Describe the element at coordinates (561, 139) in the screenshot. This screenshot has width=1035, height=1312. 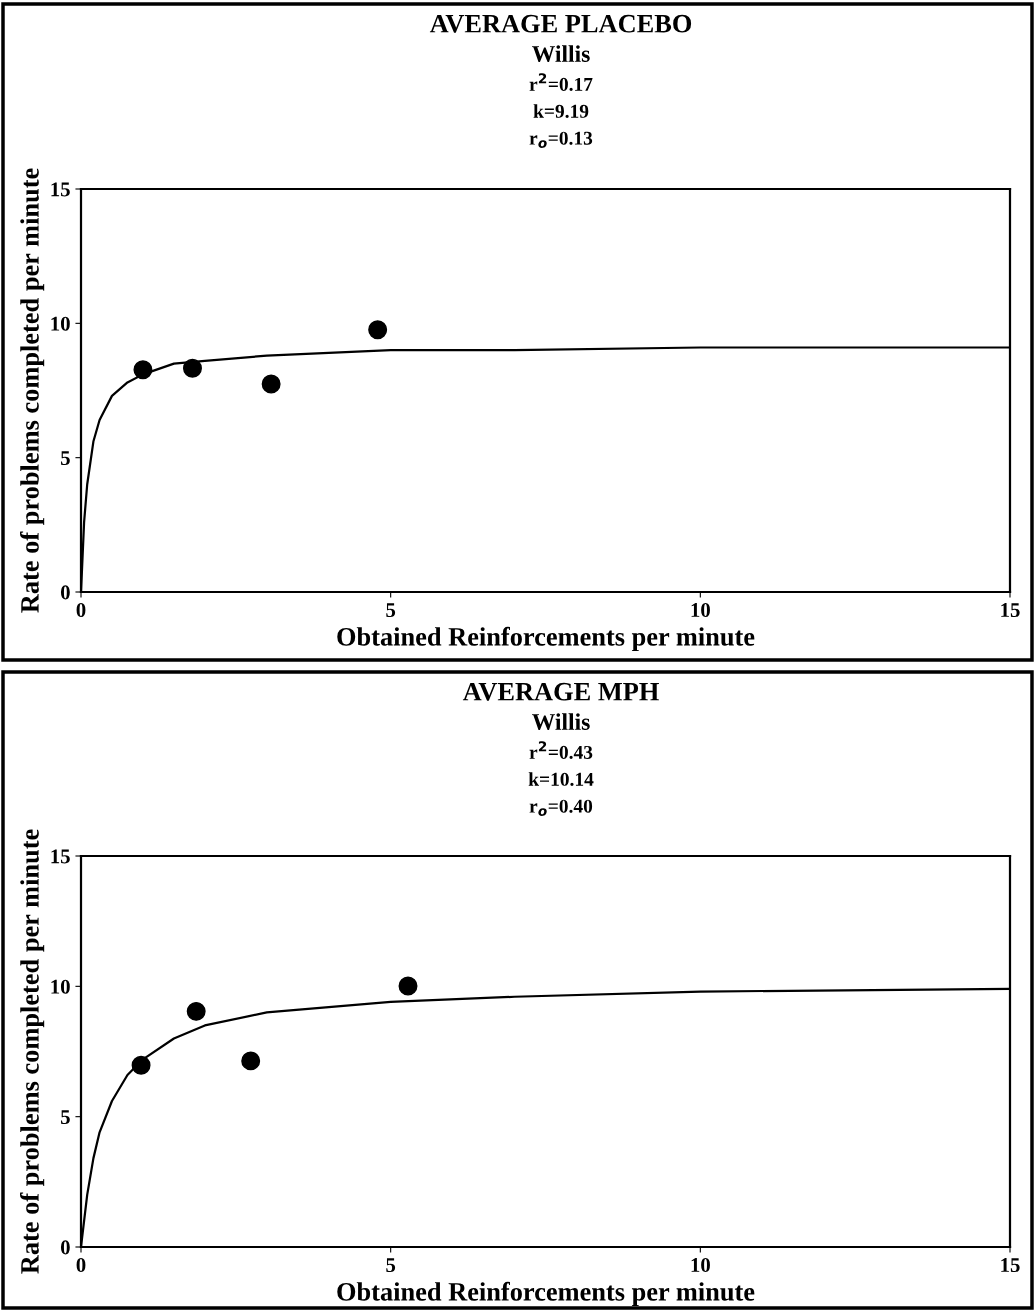
I see `text: r$_{o}$=0.13` at that location.